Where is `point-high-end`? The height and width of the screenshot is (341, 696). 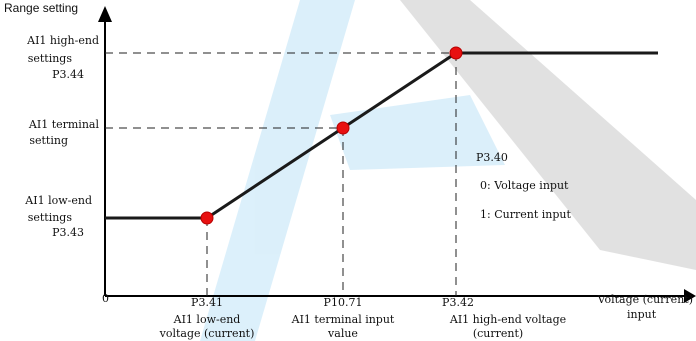
point-high-end is located at coordinates (456, 53).